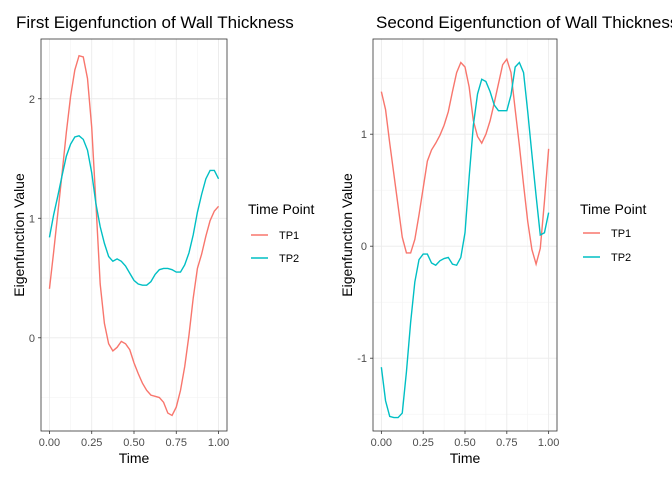  What do you see at coordinates (381, 443) in the screenshot?
I see `chart-2-x-tick-label: 0.00` at bounding box center [381, 443].